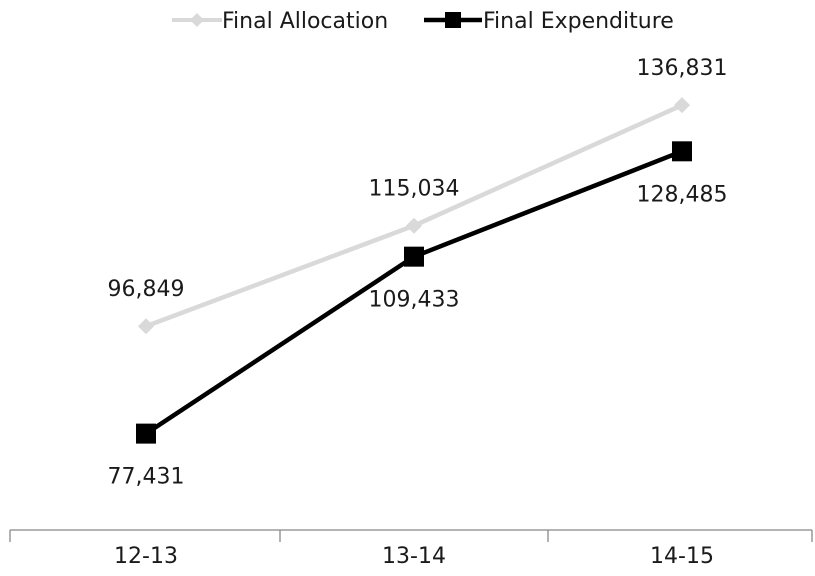 The image size is (815, 576). Describe the element at coordinates (423, 21) in the screenshot. I see `legend: Final Allocation Final Expenditure` at that location.